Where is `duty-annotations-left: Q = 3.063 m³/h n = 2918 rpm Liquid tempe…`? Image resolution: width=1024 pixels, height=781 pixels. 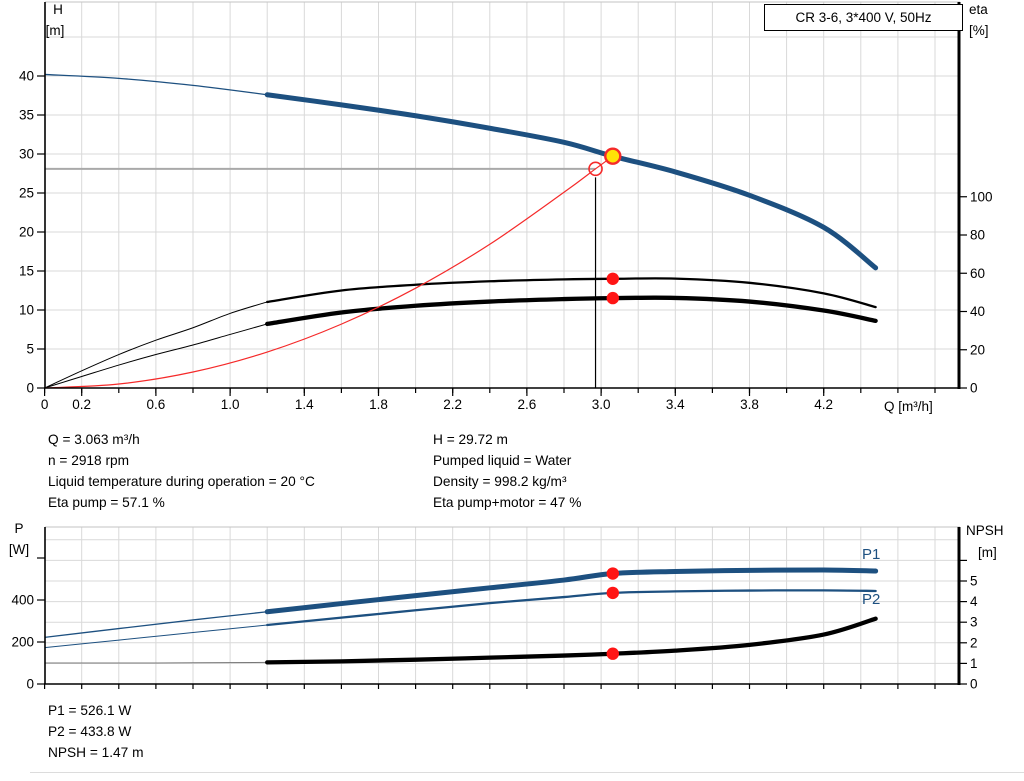
duty-annotations-left: Q = 3.063 m³/h n = 2918 rpm Liquid tempe… is located at coordinates (181, 471).